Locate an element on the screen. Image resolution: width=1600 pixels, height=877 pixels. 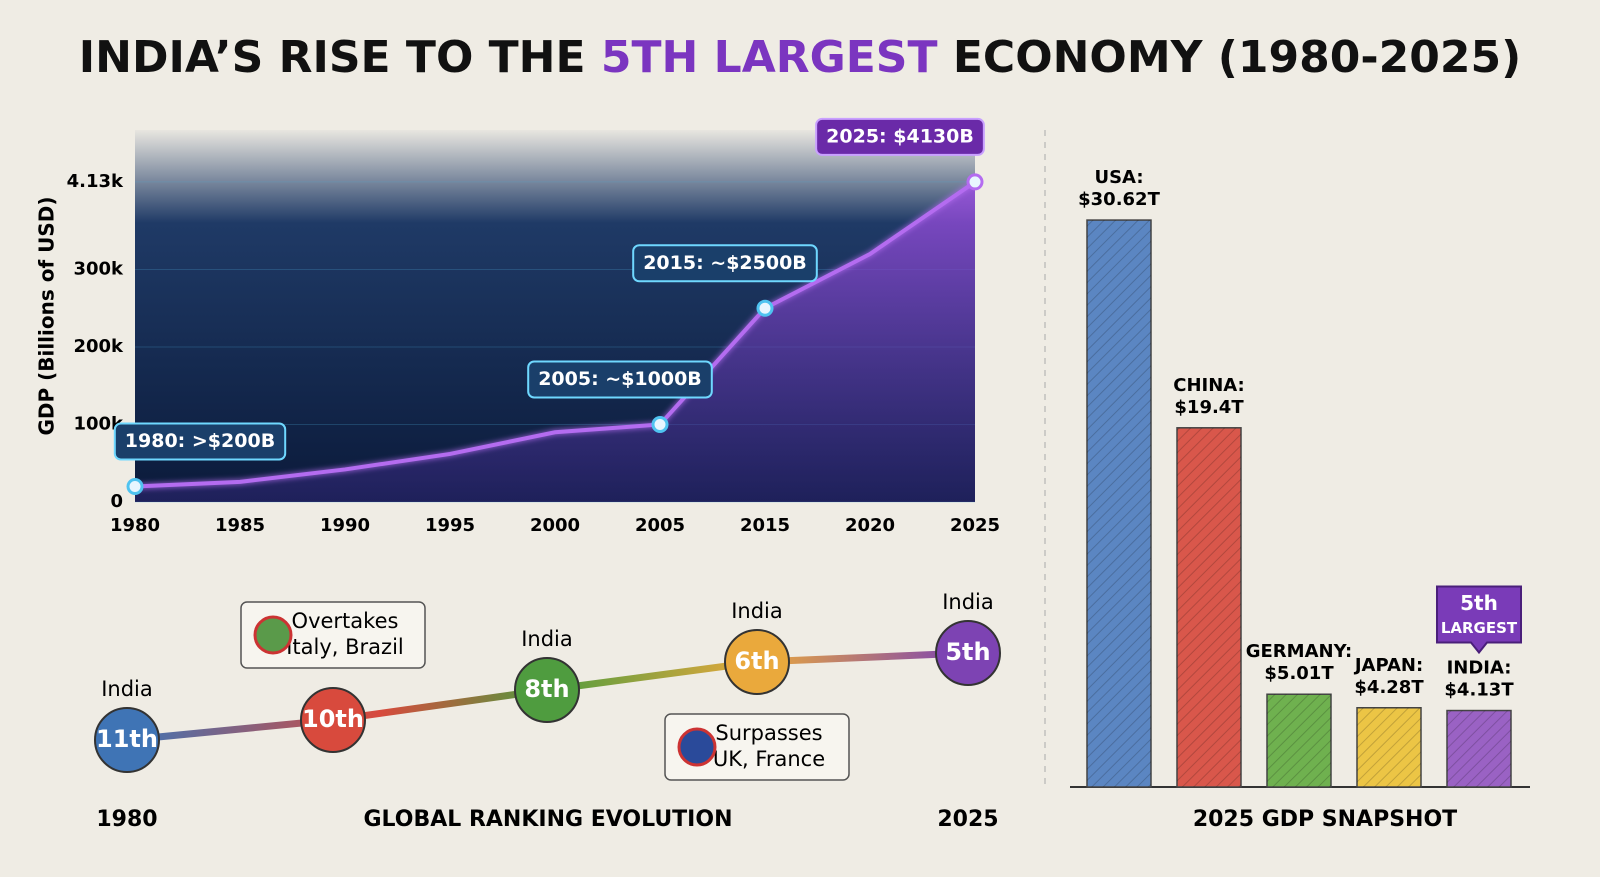
y-tick-label: 4.13k is located at coordinates (95, 181).